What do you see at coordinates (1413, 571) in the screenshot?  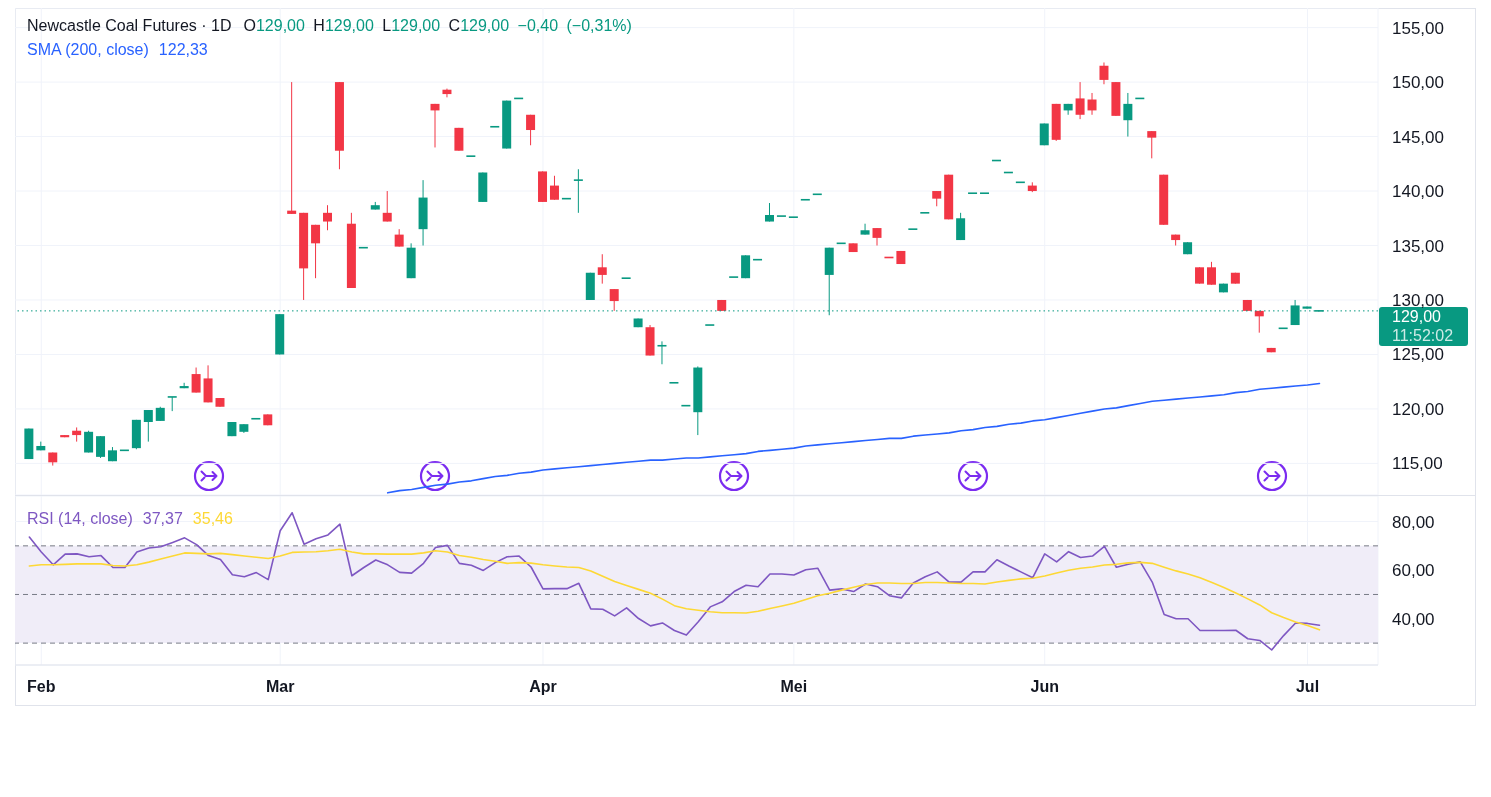 I see `y-tick-label: 60,00` at bounding box center [1413, 571].